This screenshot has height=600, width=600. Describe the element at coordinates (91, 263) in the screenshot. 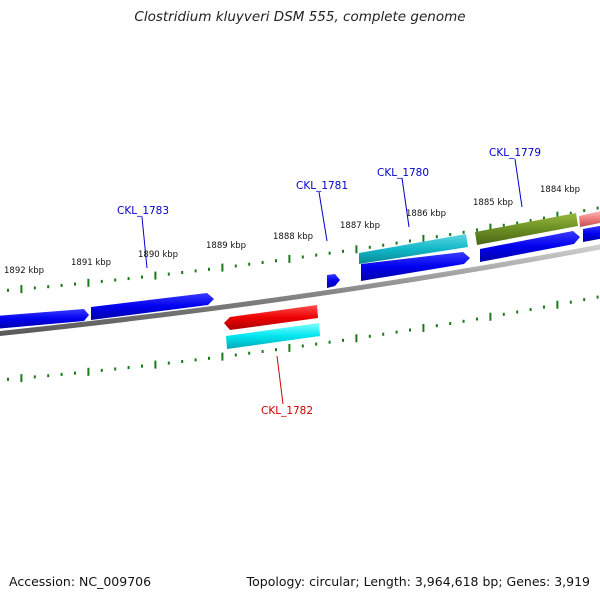

I see `kbp-label: 1891 kbp` at that location.